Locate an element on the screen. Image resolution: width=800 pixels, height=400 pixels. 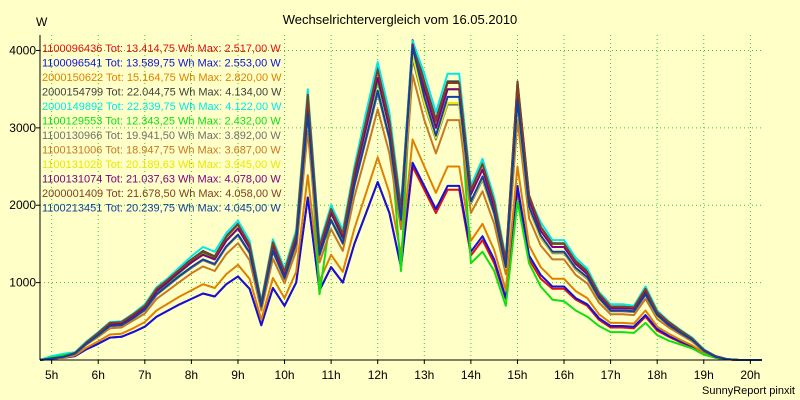
x-tick-label: 8h is located at coordinates (191, 375).